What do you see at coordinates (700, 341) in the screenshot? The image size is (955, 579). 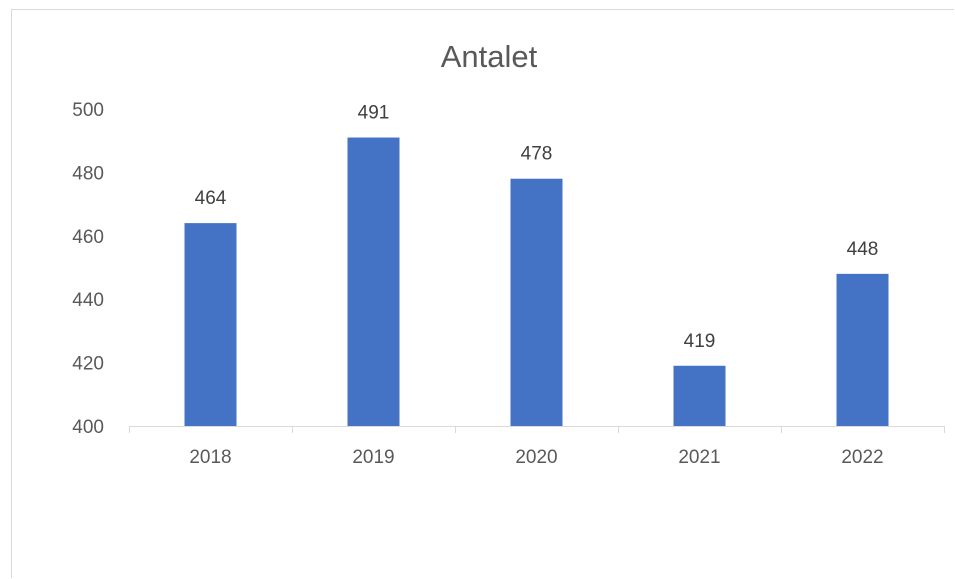 I see `data-label-2021: 419` at bounding box center [700, 341].